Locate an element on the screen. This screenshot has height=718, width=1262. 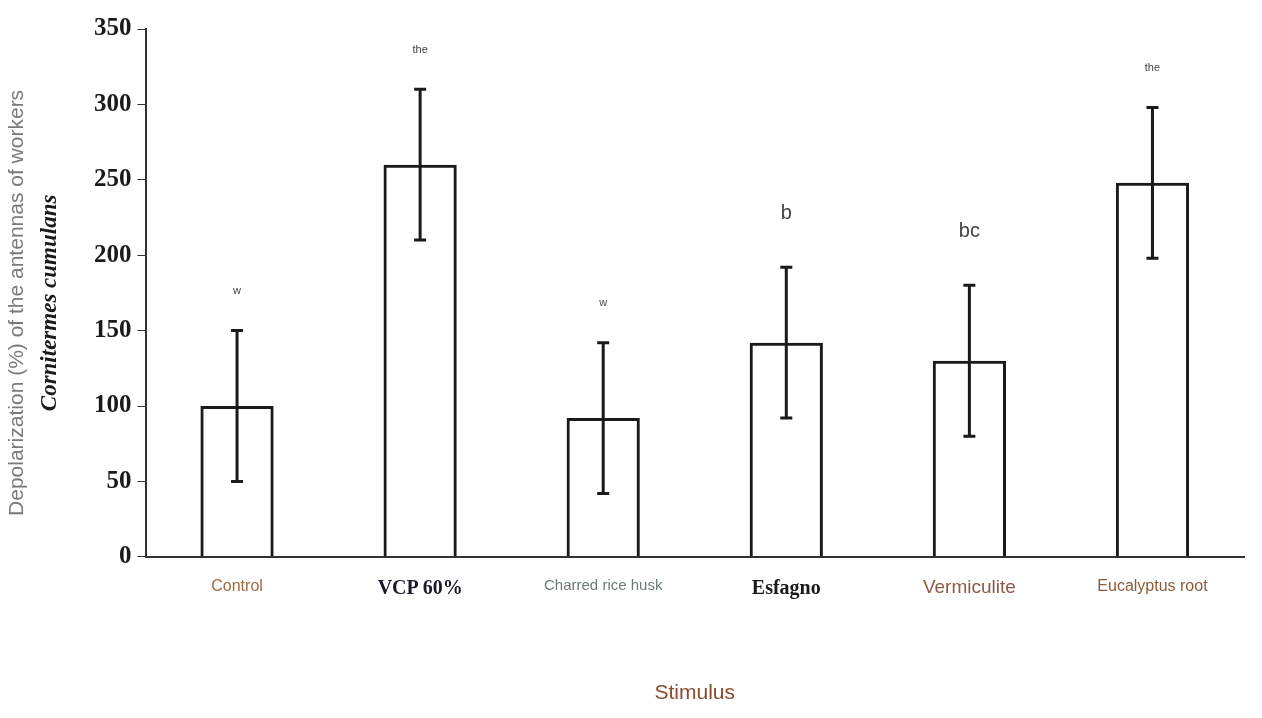
y-tick-label: 300 is located at coordinates (113, 102).